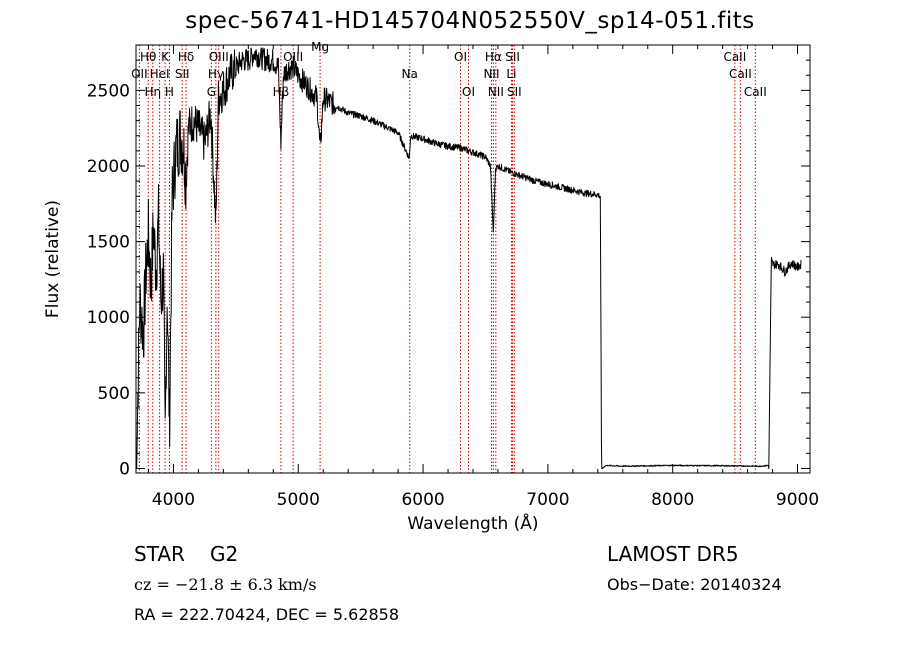 This screenshot has width=900, height=649. What do you see at coordinates (224, 554) in the screenshot?
I see `object-subclass: G2` at bounding box center [224, 554].